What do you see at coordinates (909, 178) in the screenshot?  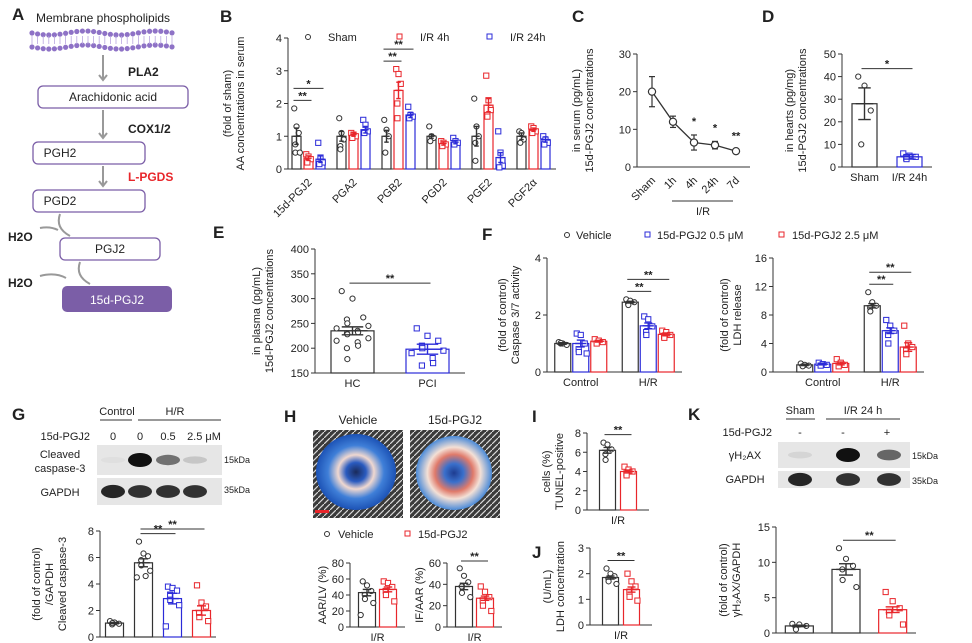 I see `x-tick-label: I/R 24h` at bounding box center [909, 178].